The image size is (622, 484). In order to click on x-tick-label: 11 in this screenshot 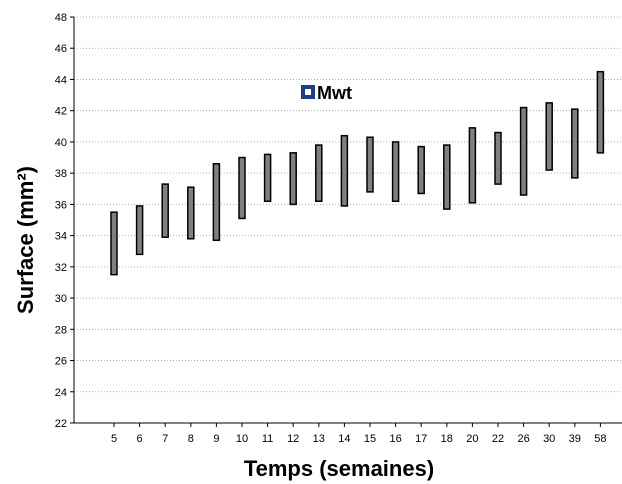, I will do `click(267, 439)`.